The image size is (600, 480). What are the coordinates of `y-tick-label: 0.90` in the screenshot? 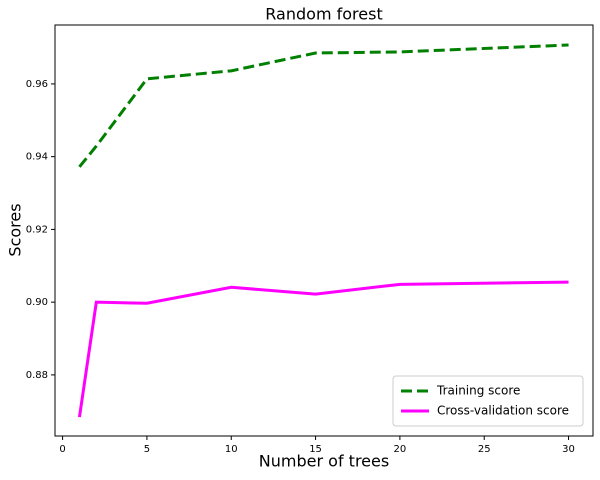 It's located at (37, 302).